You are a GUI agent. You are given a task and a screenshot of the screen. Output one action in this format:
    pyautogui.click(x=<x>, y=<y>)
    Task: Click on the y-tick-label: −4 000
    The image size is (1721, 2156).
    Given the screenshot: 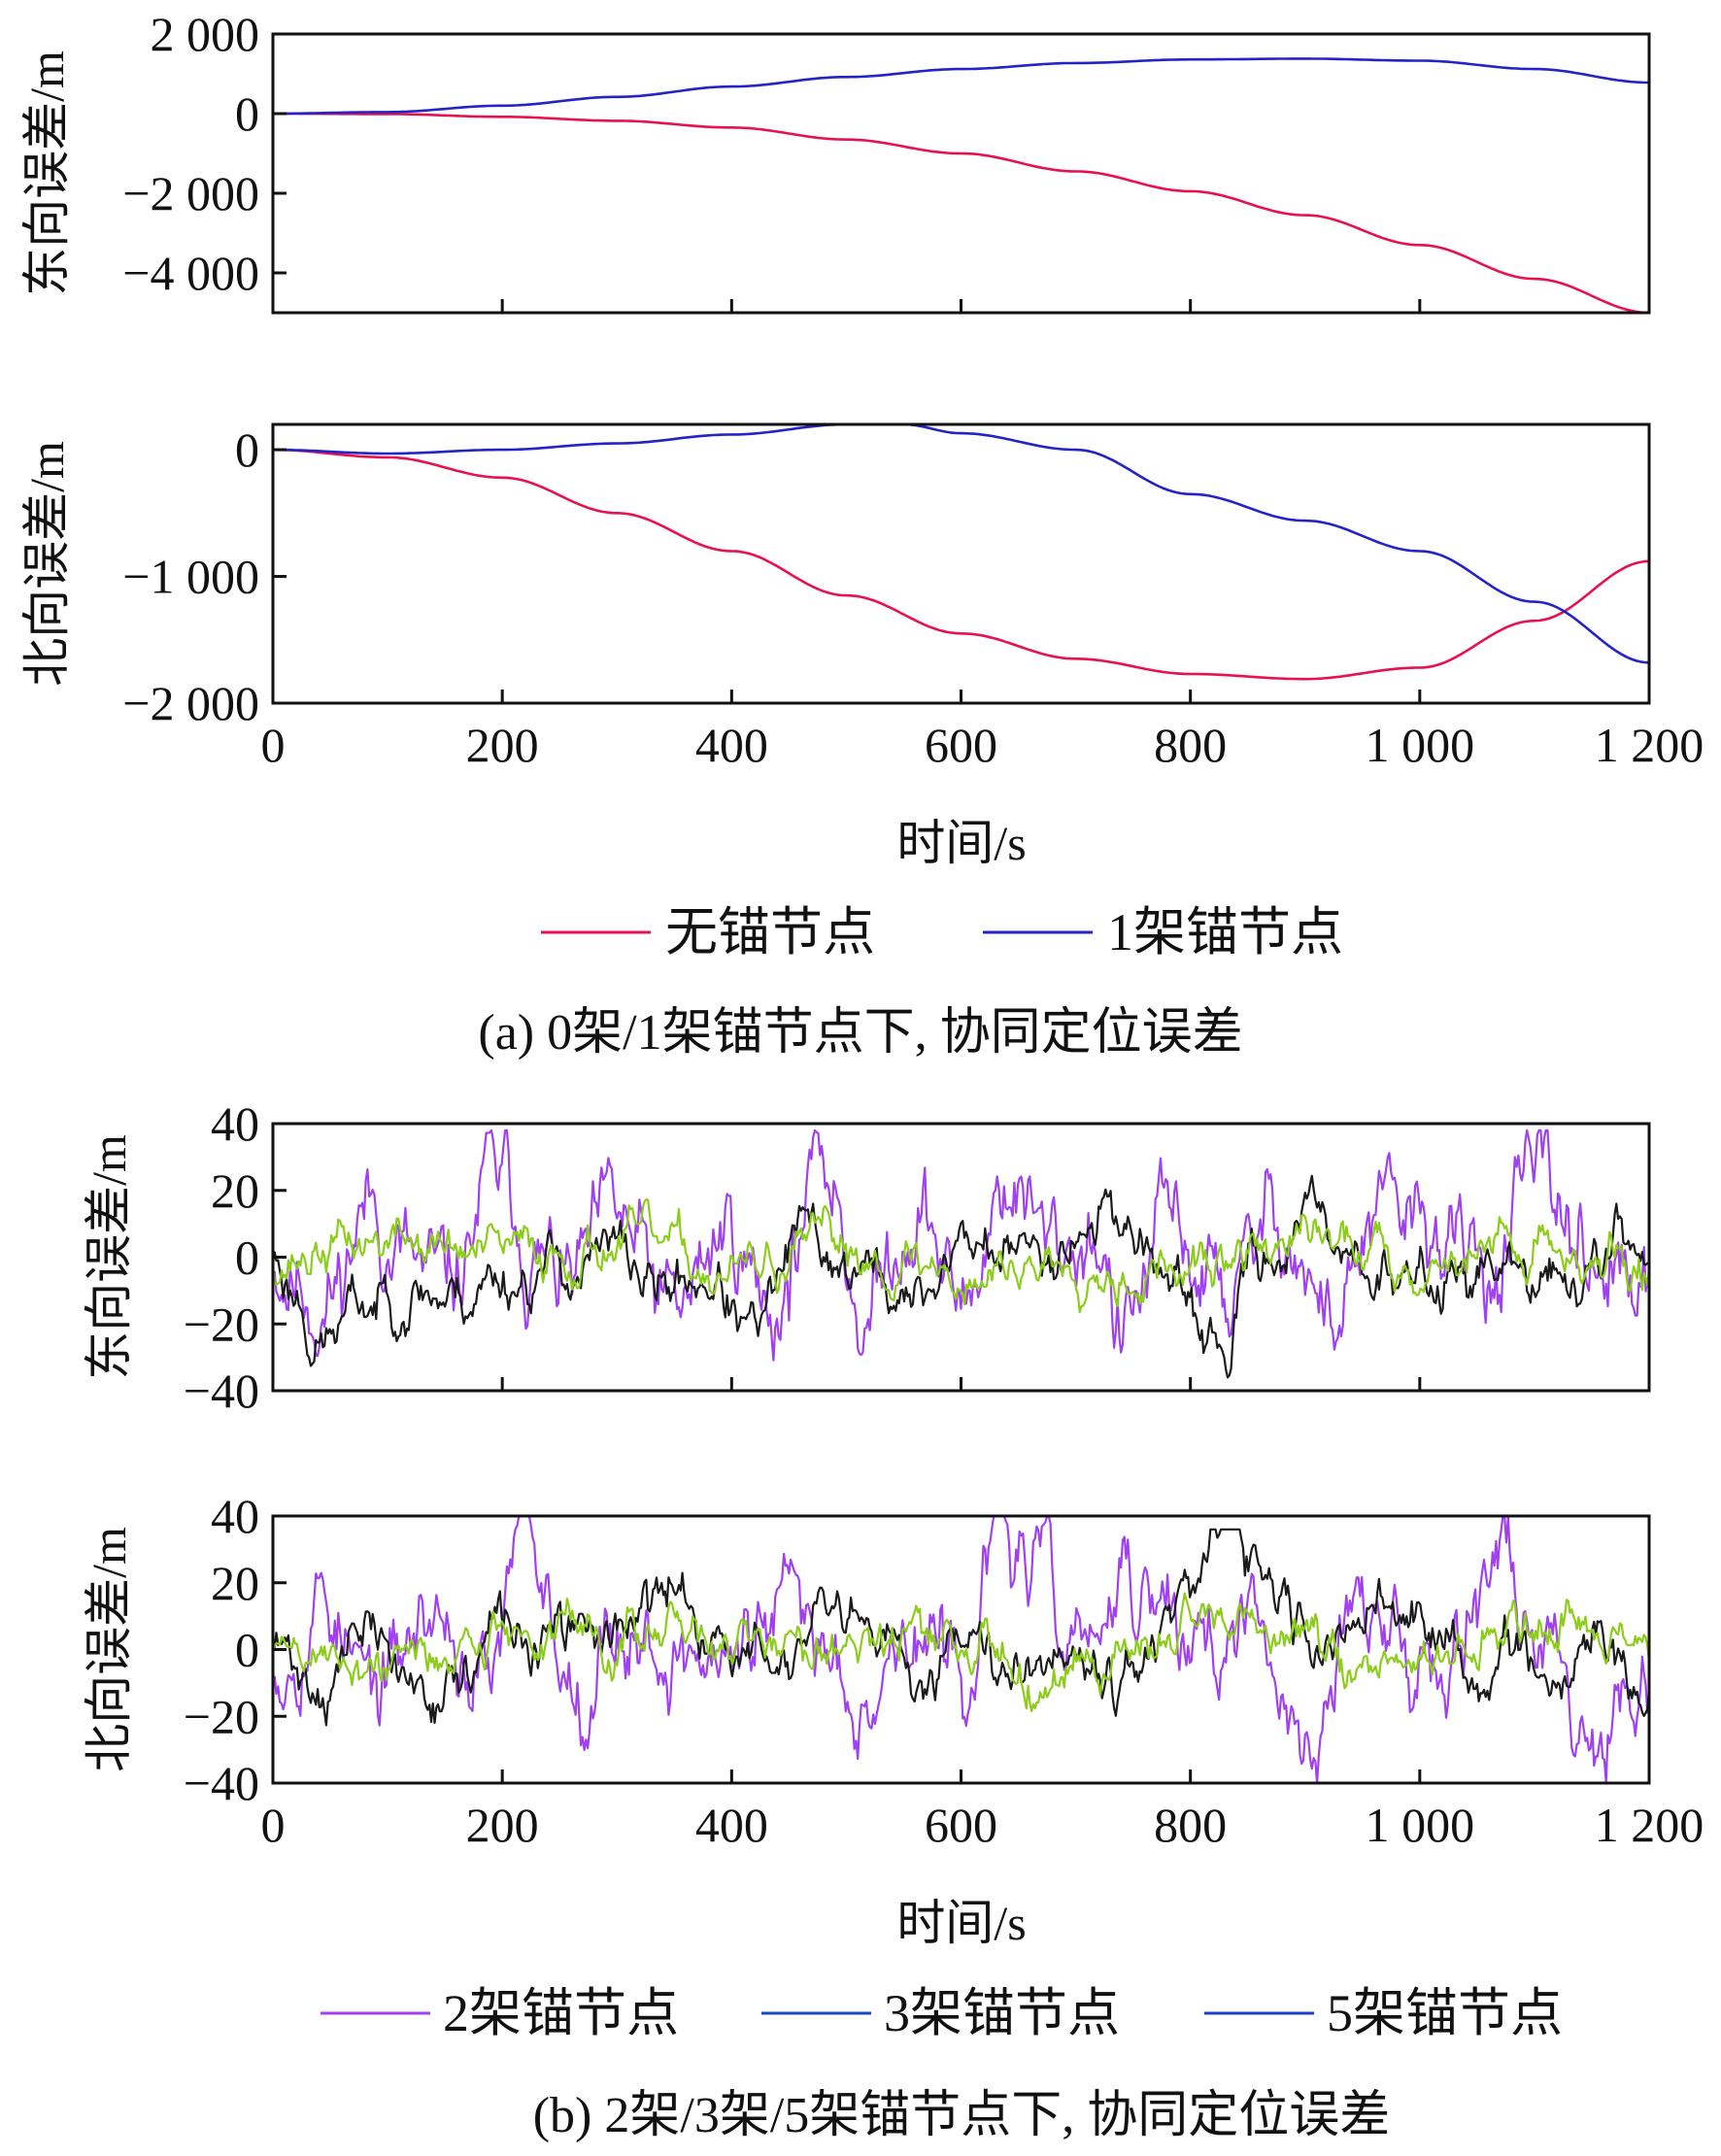 What is the action you would take?
    pyautogui.click(x=191, y=273)
    